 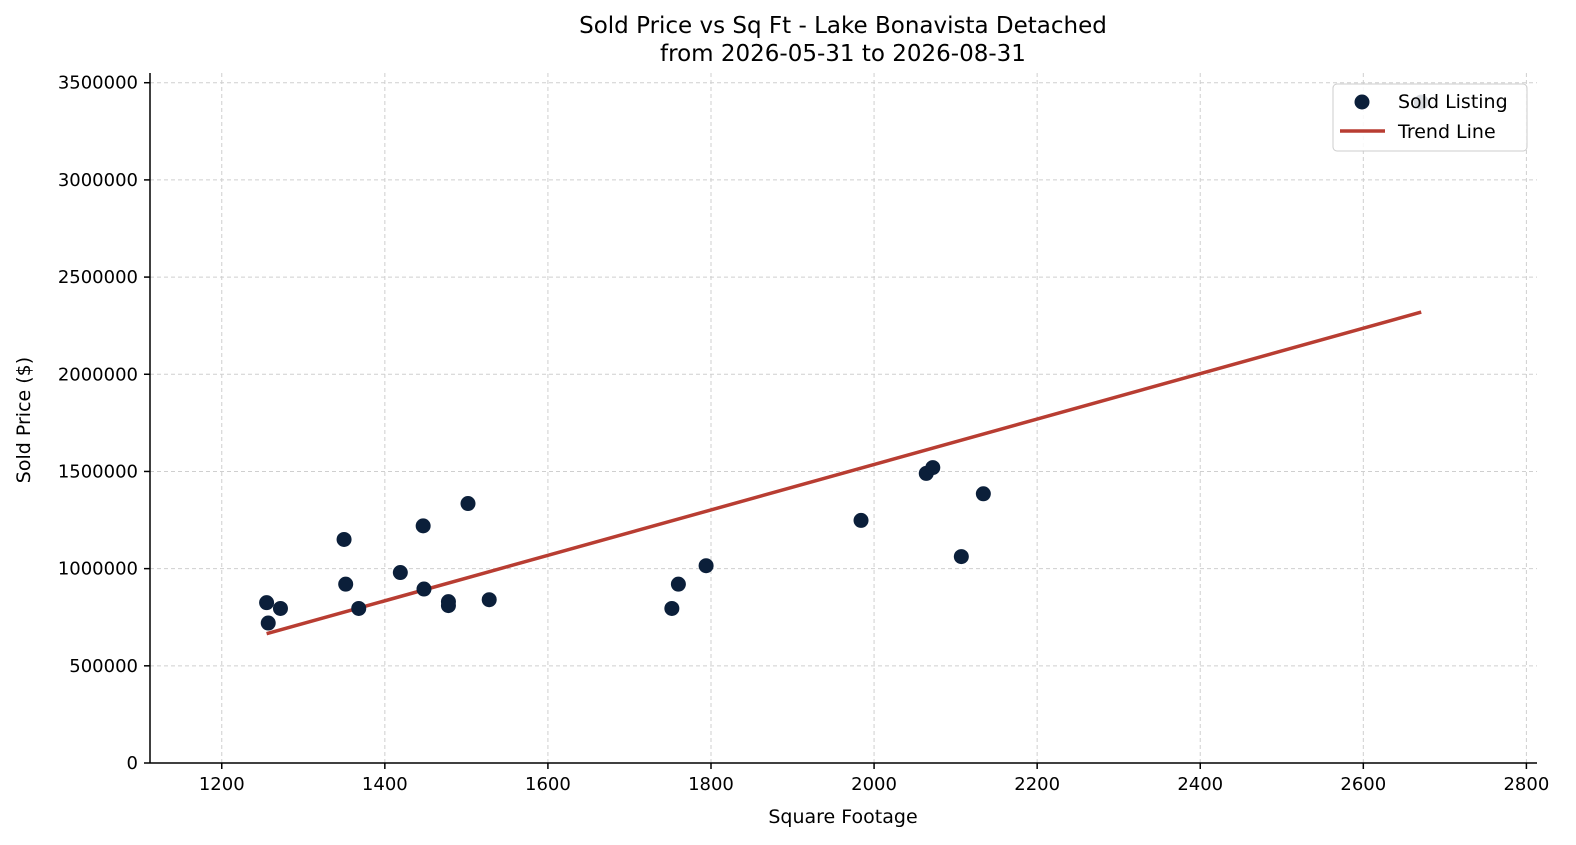 I want to click on y-tick-label: 1500000, so click(x=98, y=471).